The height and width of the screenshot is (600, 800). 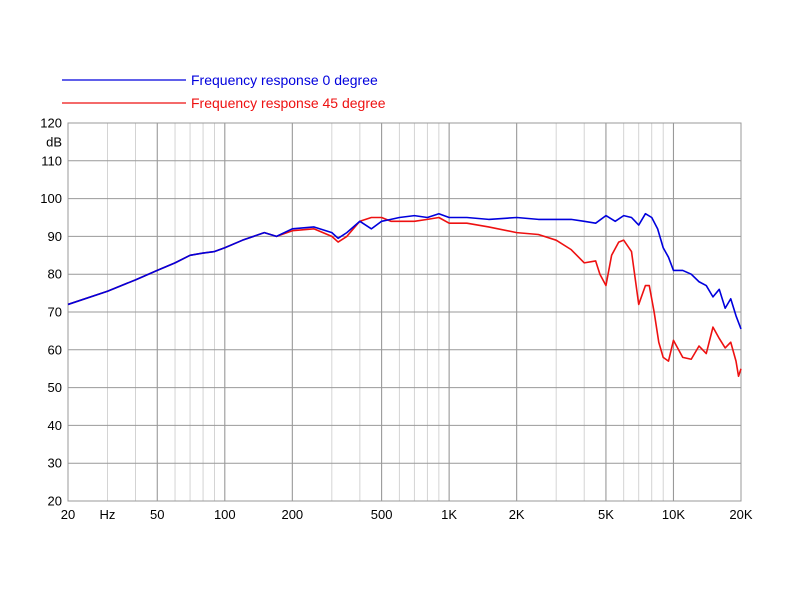 I want to click on y-tick-label: 50, so click(x=55, y=387).